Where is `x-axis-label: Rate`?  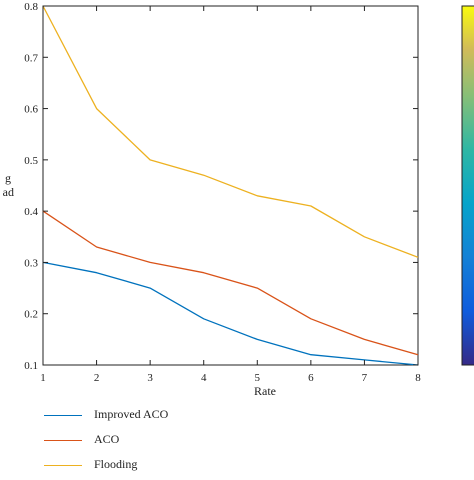
x-axis-label: Rate is located at coordinates (265, 391).